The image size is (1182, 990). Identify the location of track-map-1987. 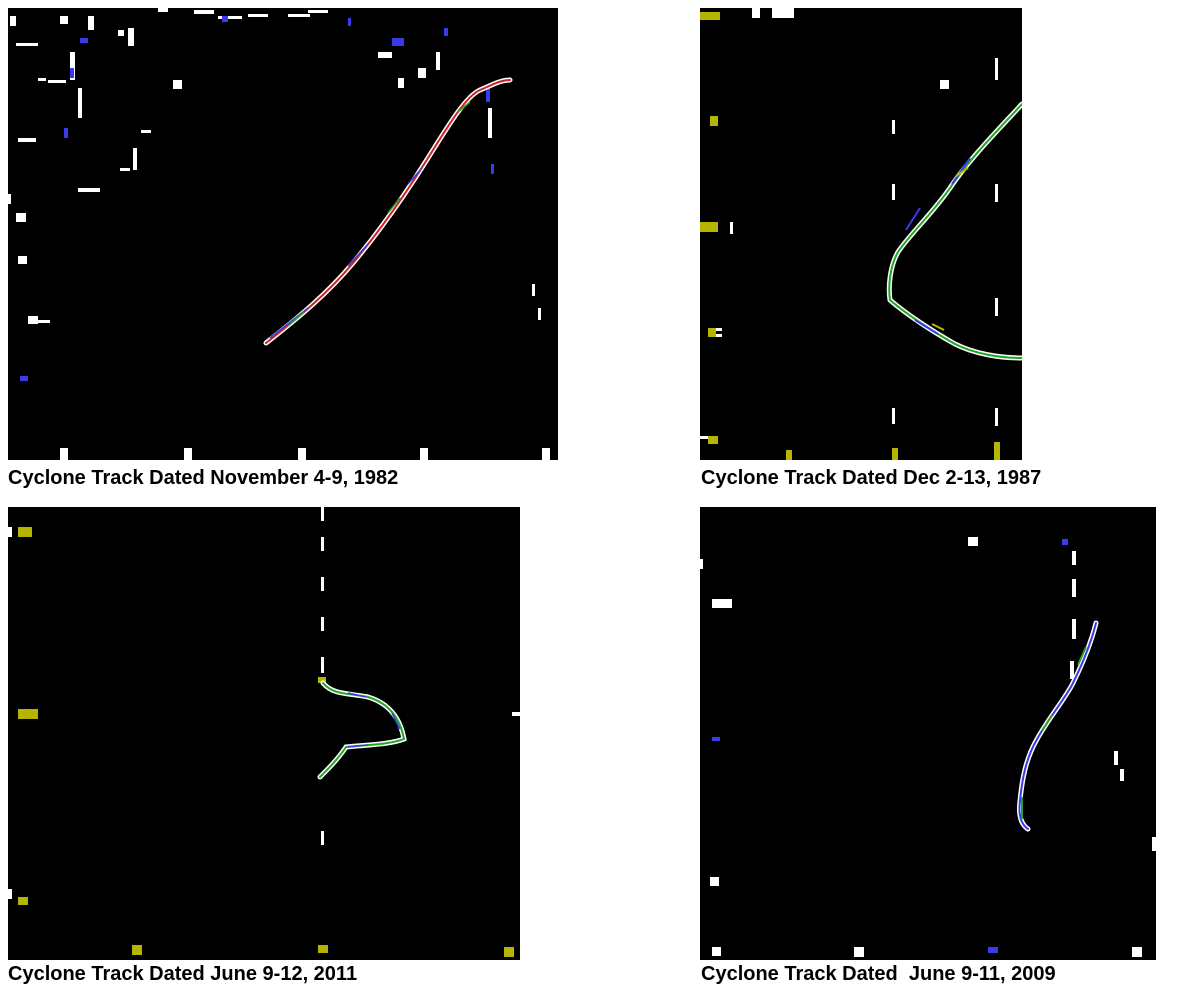
(861, 234).